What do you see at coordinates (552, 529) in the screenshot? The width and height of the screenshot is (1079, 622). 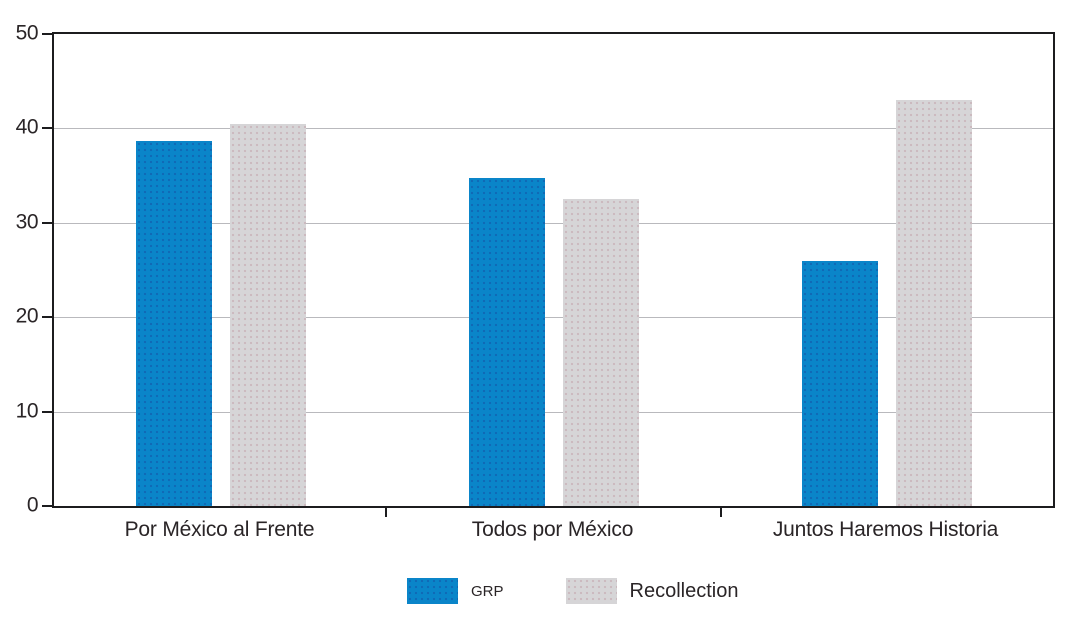 I see `x-axis-label-2: Todos por México` at bounding box center [552, 529].